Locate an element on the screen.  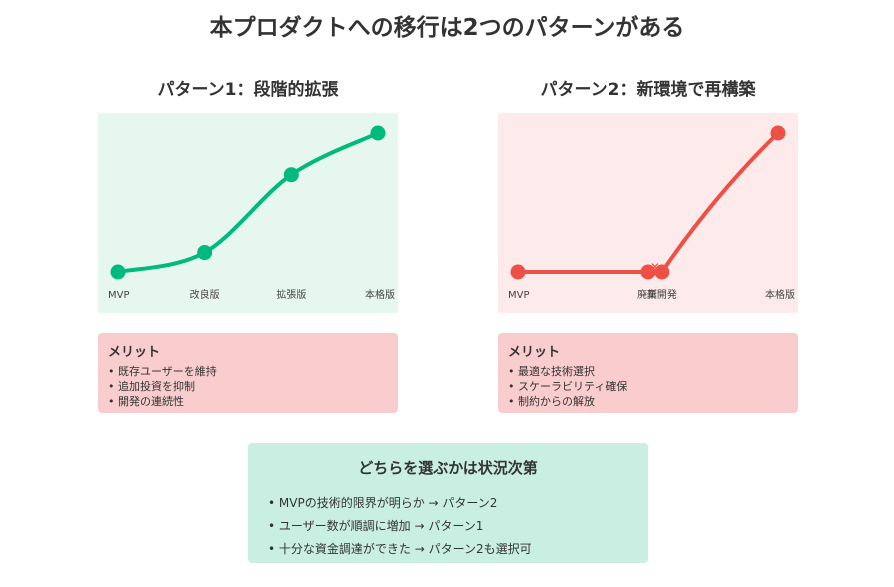
pattern-1-merit-item: • 開発の連続性 is located at coordinates (146, 401).